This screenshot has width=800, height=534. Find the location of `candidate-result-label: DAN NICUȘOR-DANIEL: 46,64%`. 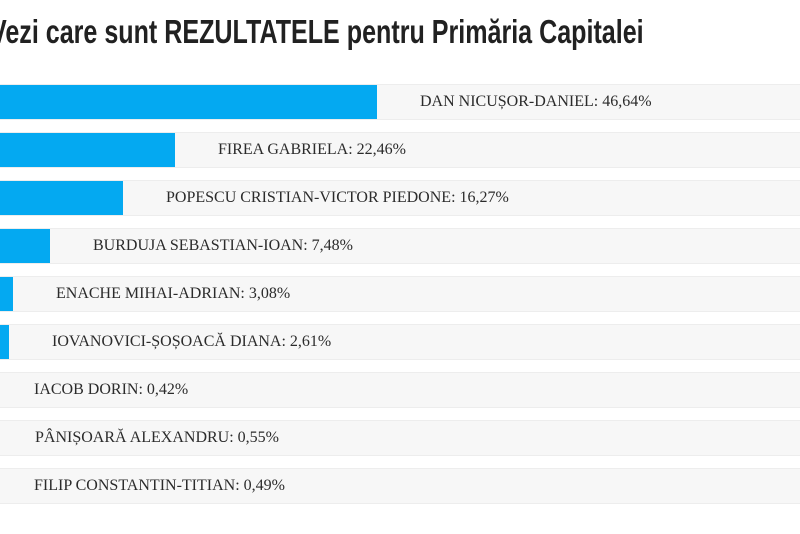

candidate-result-label: DAN NICUȘOR-DANIEL: 46,64% is located at coordinates (536, 101).